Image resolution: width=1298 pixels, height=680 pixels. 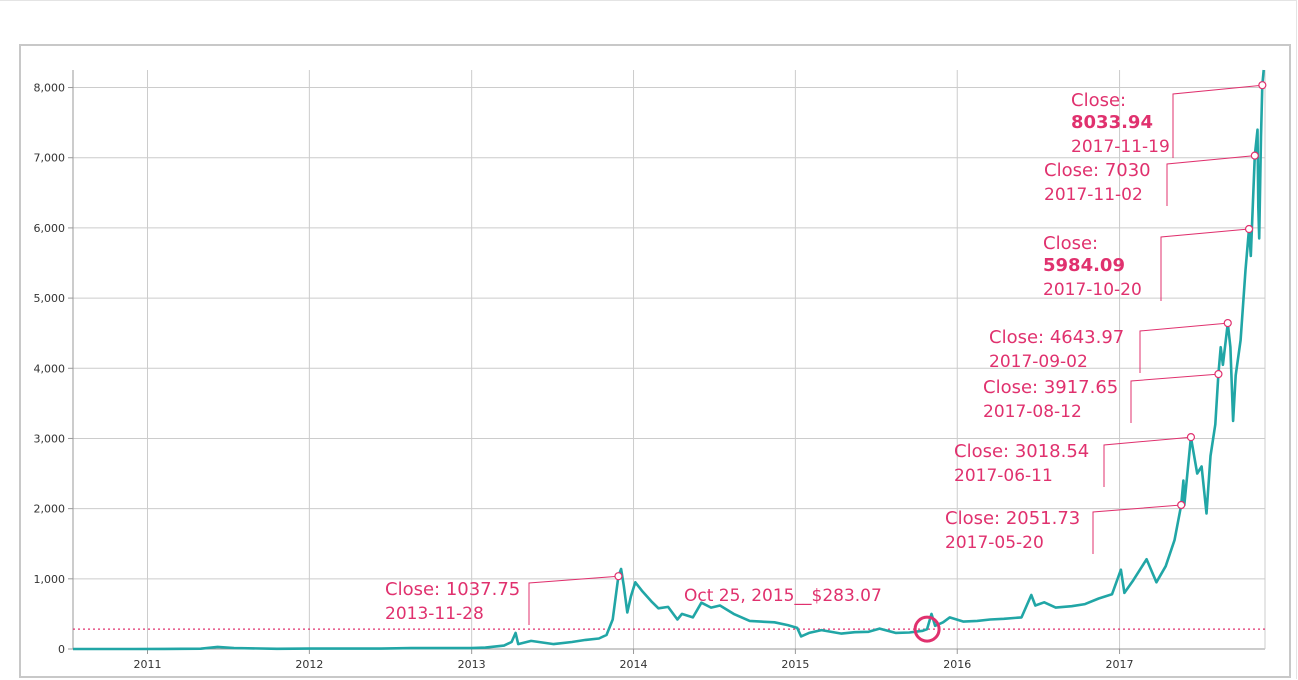 I want to click on annotation: Close: 7030 2017-11-02, so click(x=1151, y=178).